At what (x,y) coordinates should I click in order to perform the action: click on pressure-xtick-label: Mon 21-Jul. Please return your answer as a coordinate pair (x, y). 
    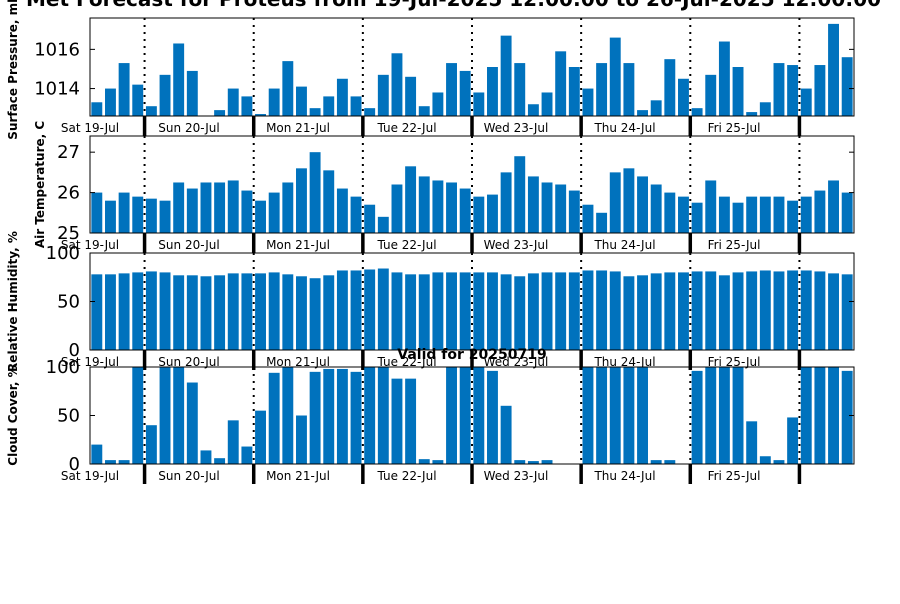
    Looking at the image, I should click on (298, 128).